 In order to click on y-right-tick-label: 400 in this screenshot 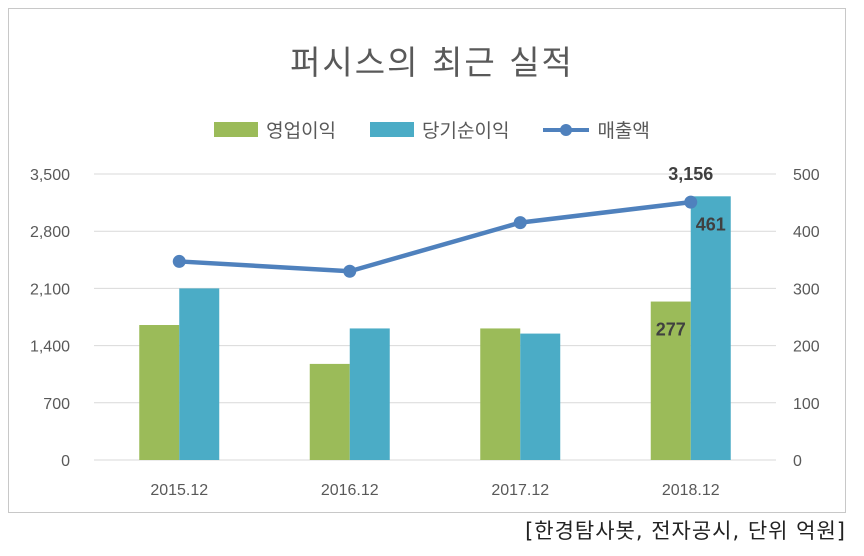, I will do `click(806, 232)`.